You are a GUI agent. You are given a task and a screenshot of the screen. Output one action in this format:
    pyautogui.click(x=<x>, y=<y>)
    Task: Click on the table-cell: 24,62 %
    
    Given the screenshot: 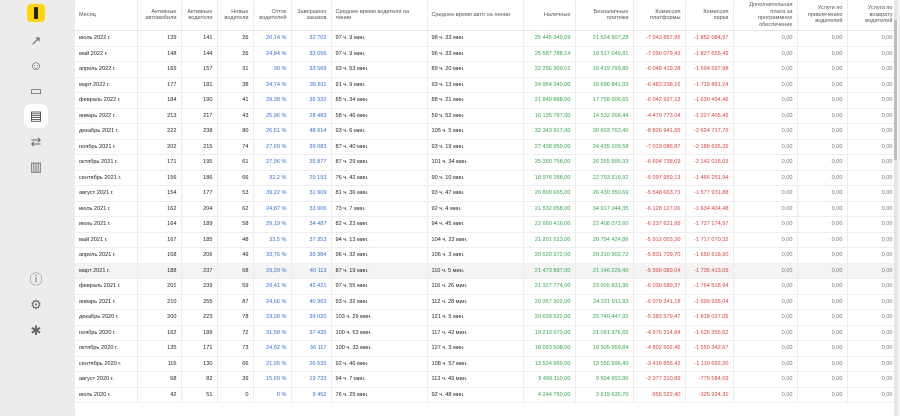 What is the action you would take?
    pyautogui.click(x=272, y=348)
    